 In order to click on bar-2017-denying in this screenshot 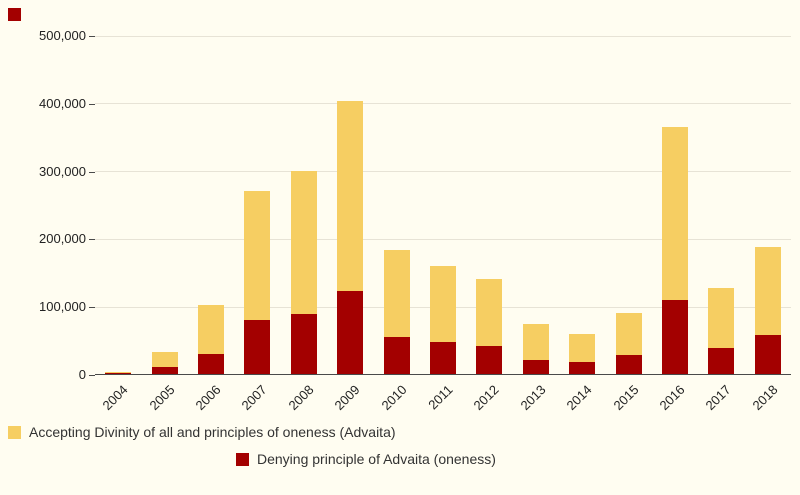, I will do `click(721, 361)`.